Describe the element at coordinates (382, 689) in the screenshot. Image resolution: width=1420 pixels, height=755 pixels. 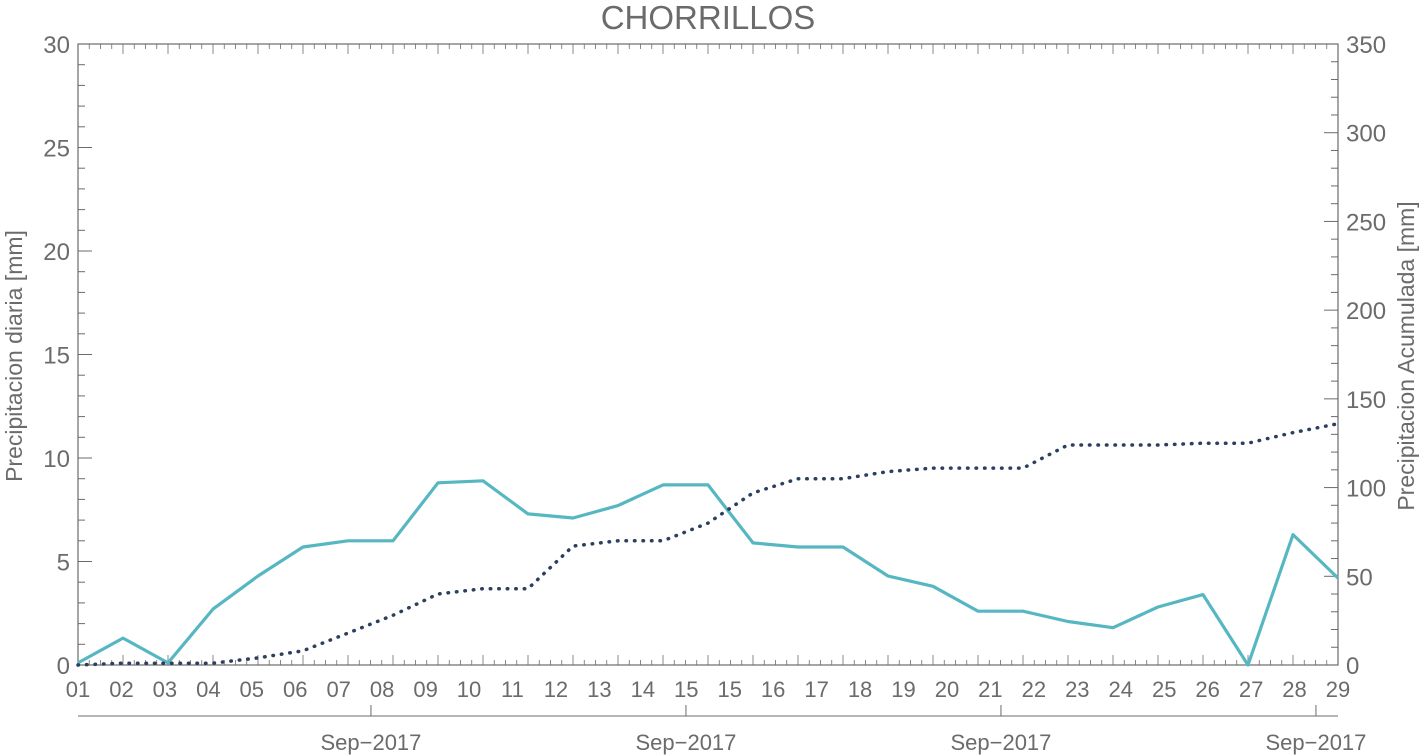
I see `x-tick-label: 08` at that location.